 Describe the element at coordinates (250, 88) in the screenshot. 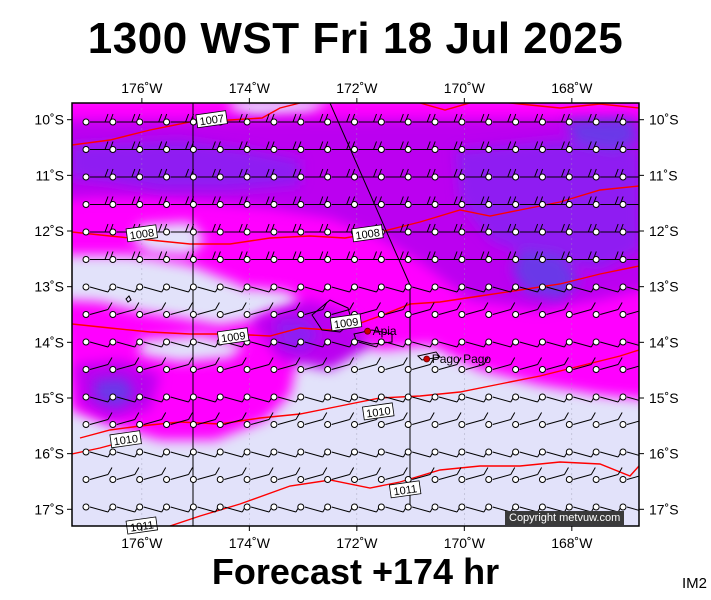

I see `lon-label-top: 174˚W` at that location.